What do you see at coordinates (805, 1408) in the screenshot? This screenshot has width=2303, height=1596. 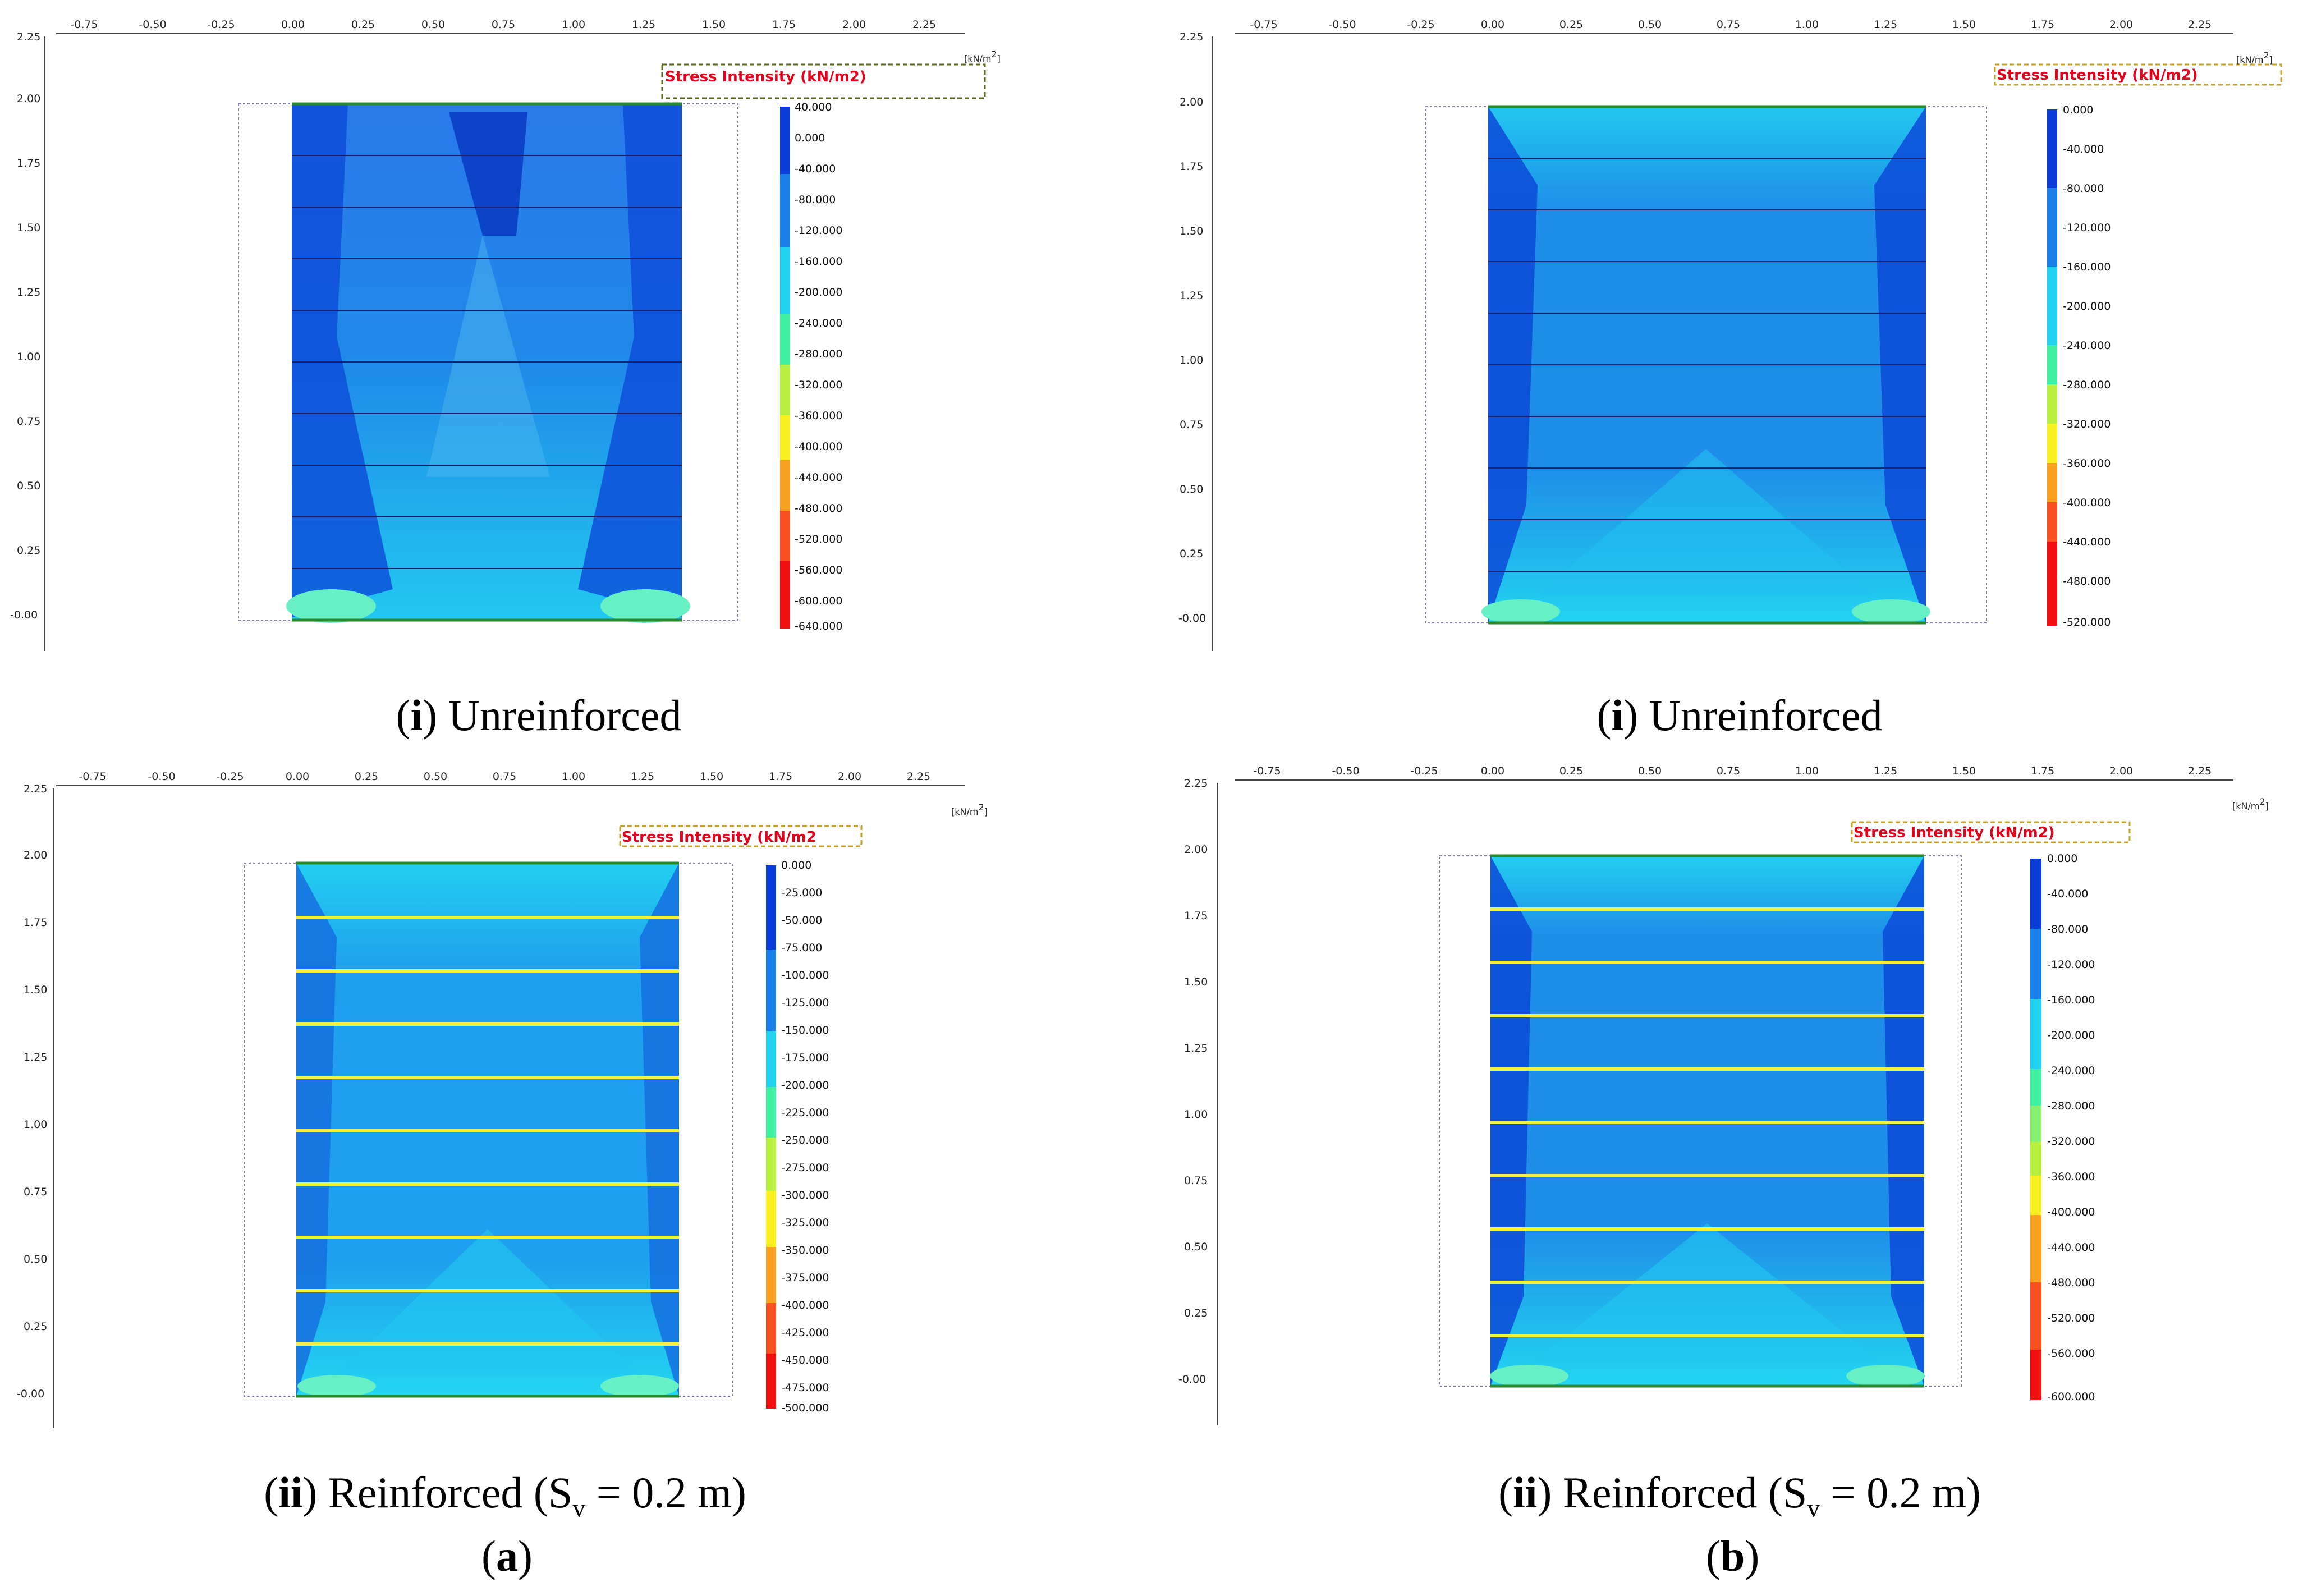 I see `svg-text: -500.000` at bounding box center [805, 1408].